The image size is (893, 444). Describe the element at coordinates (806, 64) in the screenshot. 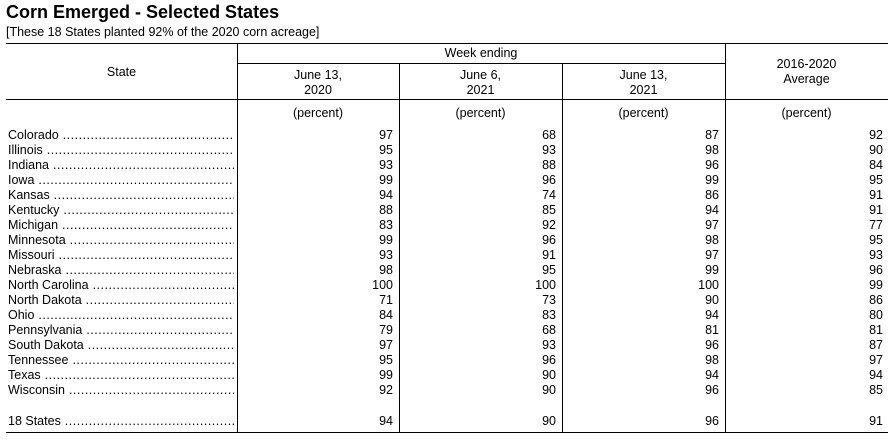

I see `header-col-4-line-1: 2016-2020` at that location.